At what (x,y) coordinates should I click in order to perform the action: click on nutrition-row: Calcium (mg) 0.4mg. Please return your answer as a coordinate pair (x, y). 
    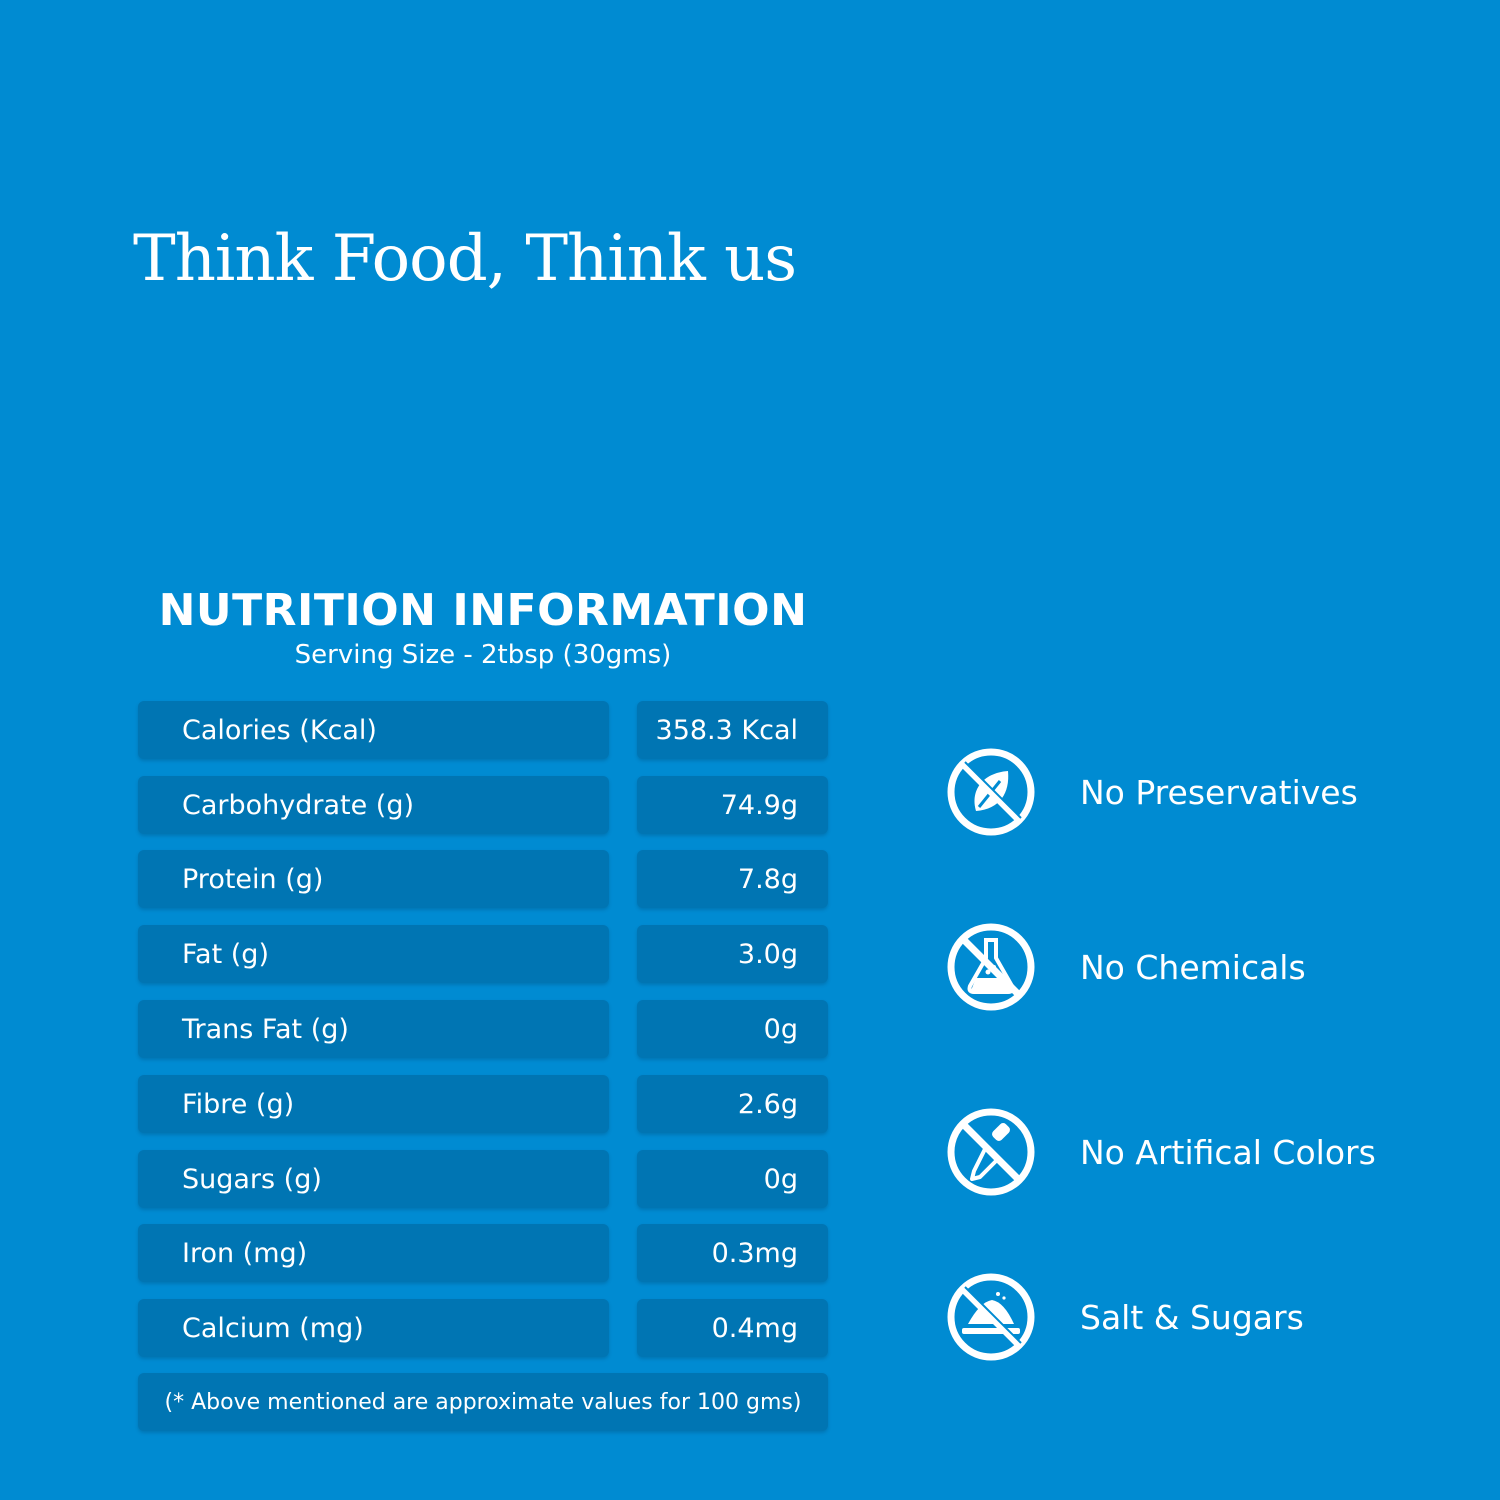
    Looking at the image, I should click on (483, 1328).